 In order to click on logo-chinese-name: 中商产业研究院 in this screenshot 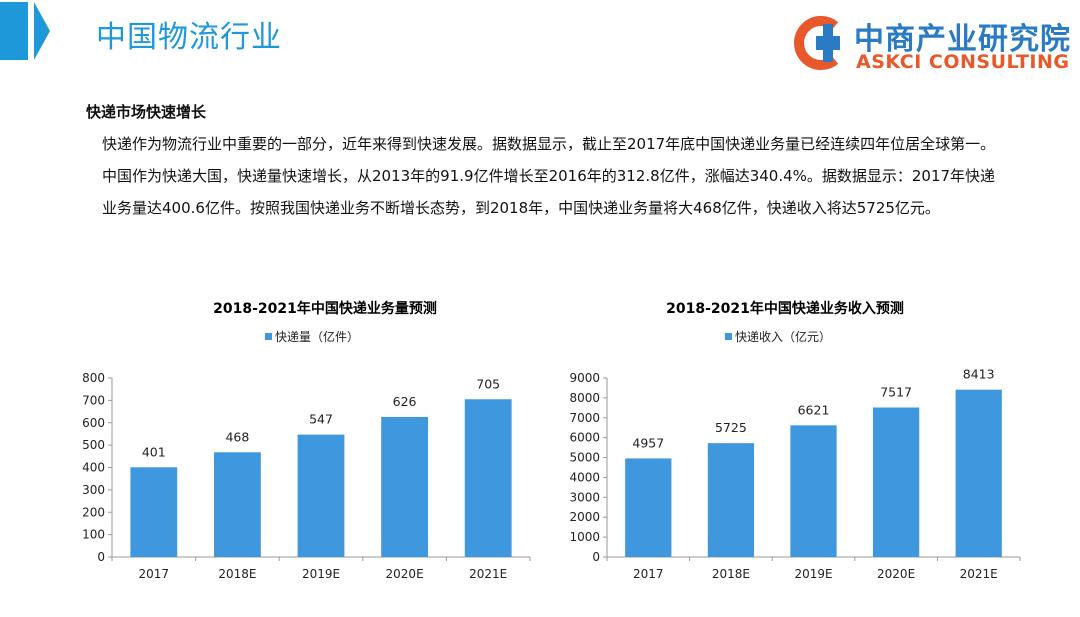, I will do `click(962, 39)`.